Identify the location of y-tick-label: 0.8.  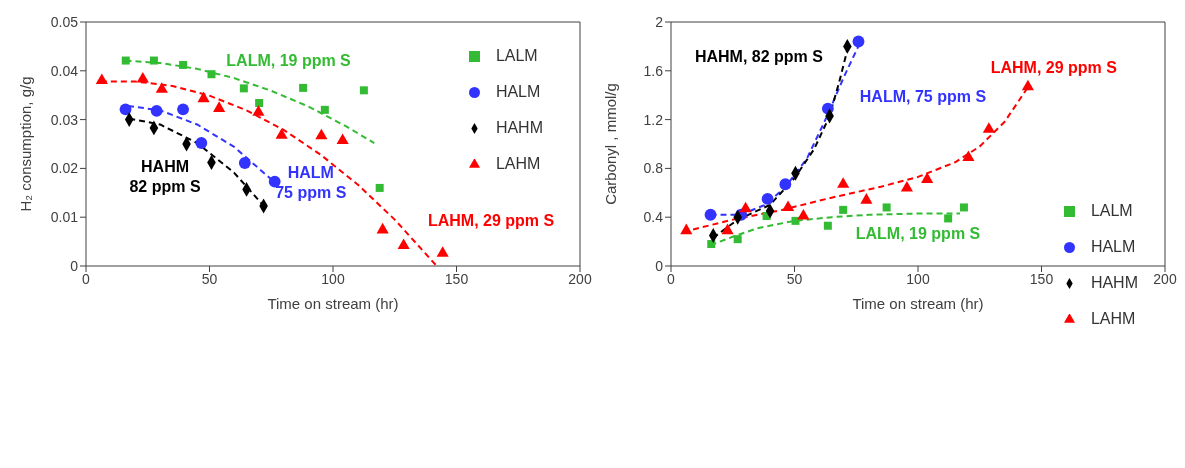
(653, 168).